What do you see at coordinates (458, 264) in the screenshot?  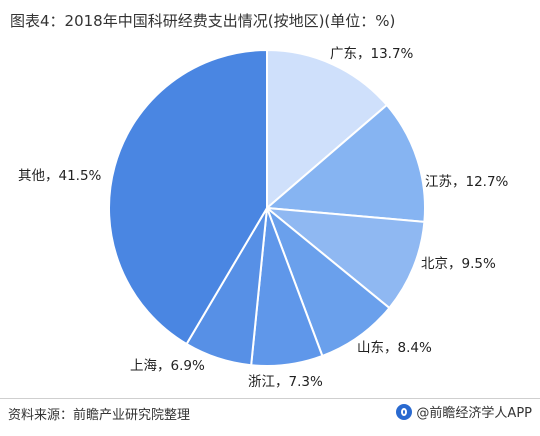 I see `slice-label-北京: 北京，9.5%` at bounding box center [458, 264].